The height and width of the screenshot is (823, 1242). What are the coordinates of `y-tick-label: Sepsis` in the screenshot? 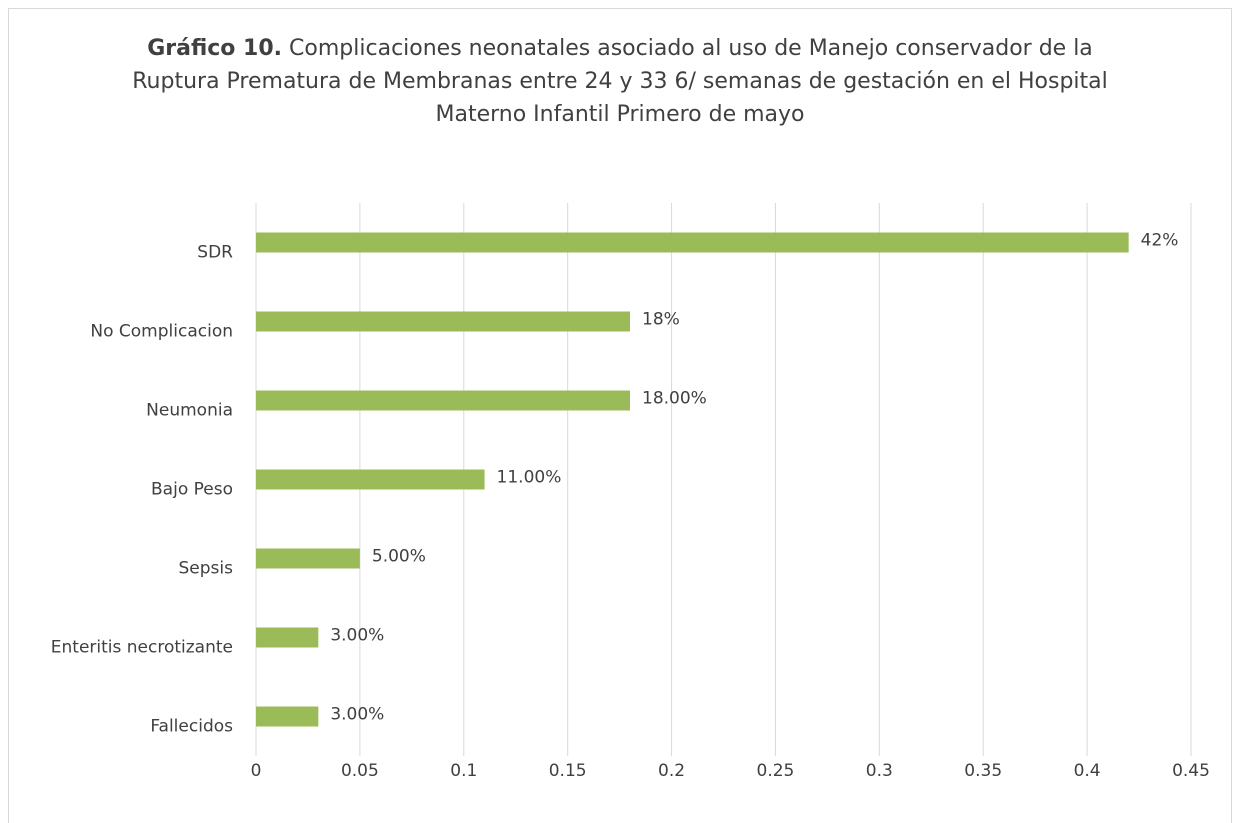 It's located at (206, 569).